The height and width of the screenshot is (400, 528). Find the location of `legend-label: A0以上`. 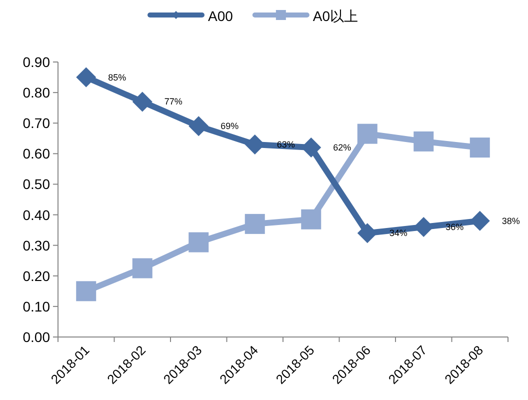

legend-label: A0以上 is located at coordinates (335, 16).